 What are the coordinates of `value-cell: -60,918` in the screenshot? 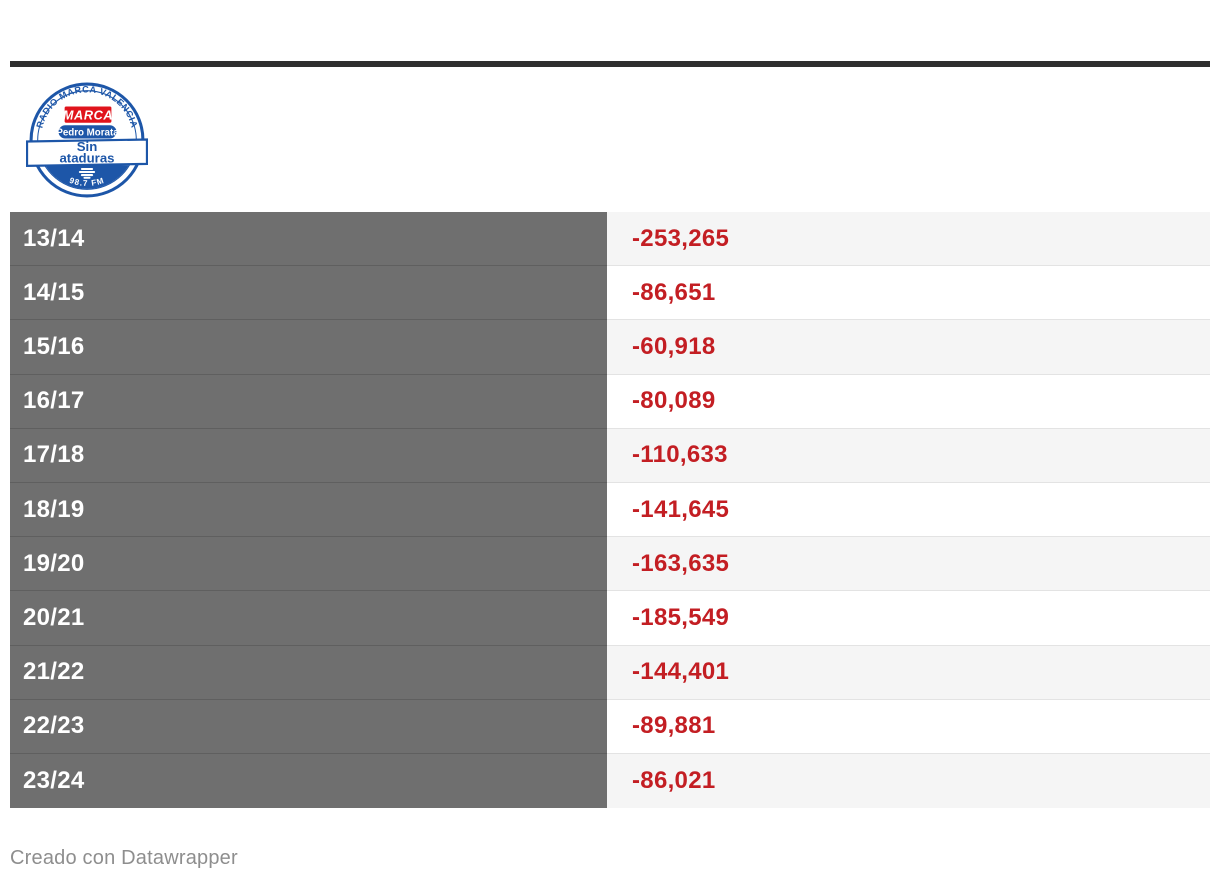 It's located at (908, 347).